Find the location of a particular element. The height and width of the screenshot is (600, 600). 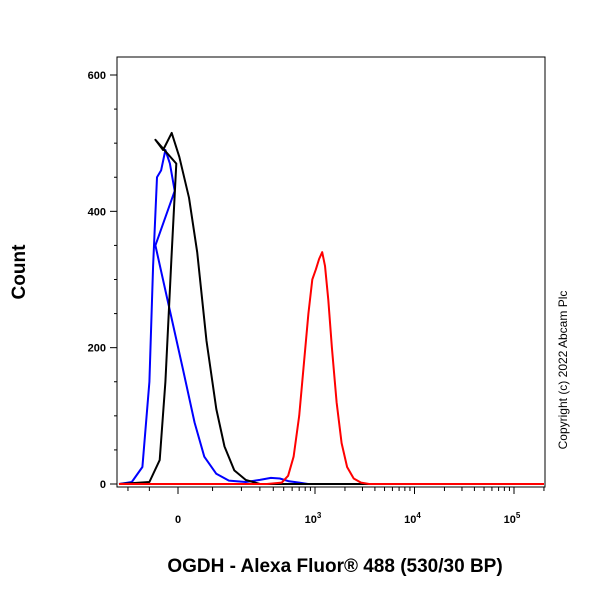

y-tick-label: 200 is located at coordinates (97, 349).